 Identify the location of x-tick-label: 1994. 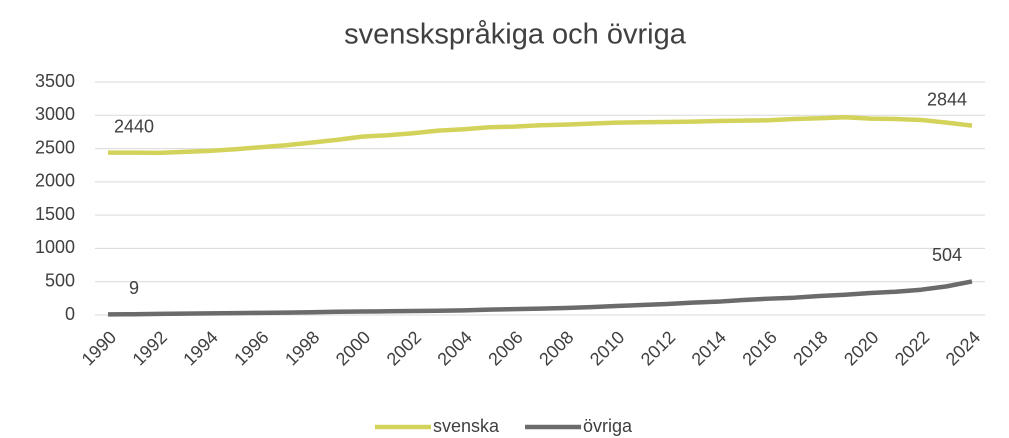
(200, 348).